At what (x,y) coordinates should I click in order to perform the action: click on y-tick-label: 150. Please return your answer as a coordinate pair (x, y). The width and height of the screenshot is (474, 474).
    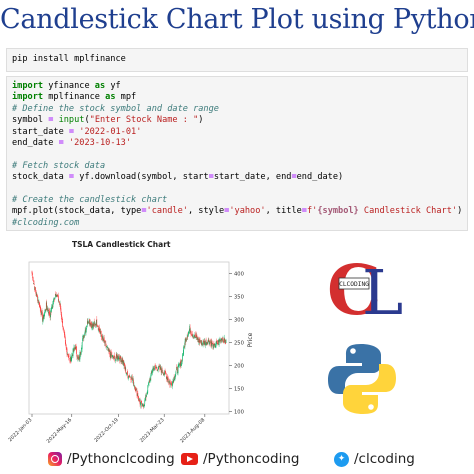
    Looking at the image, I should click on (239, 390).